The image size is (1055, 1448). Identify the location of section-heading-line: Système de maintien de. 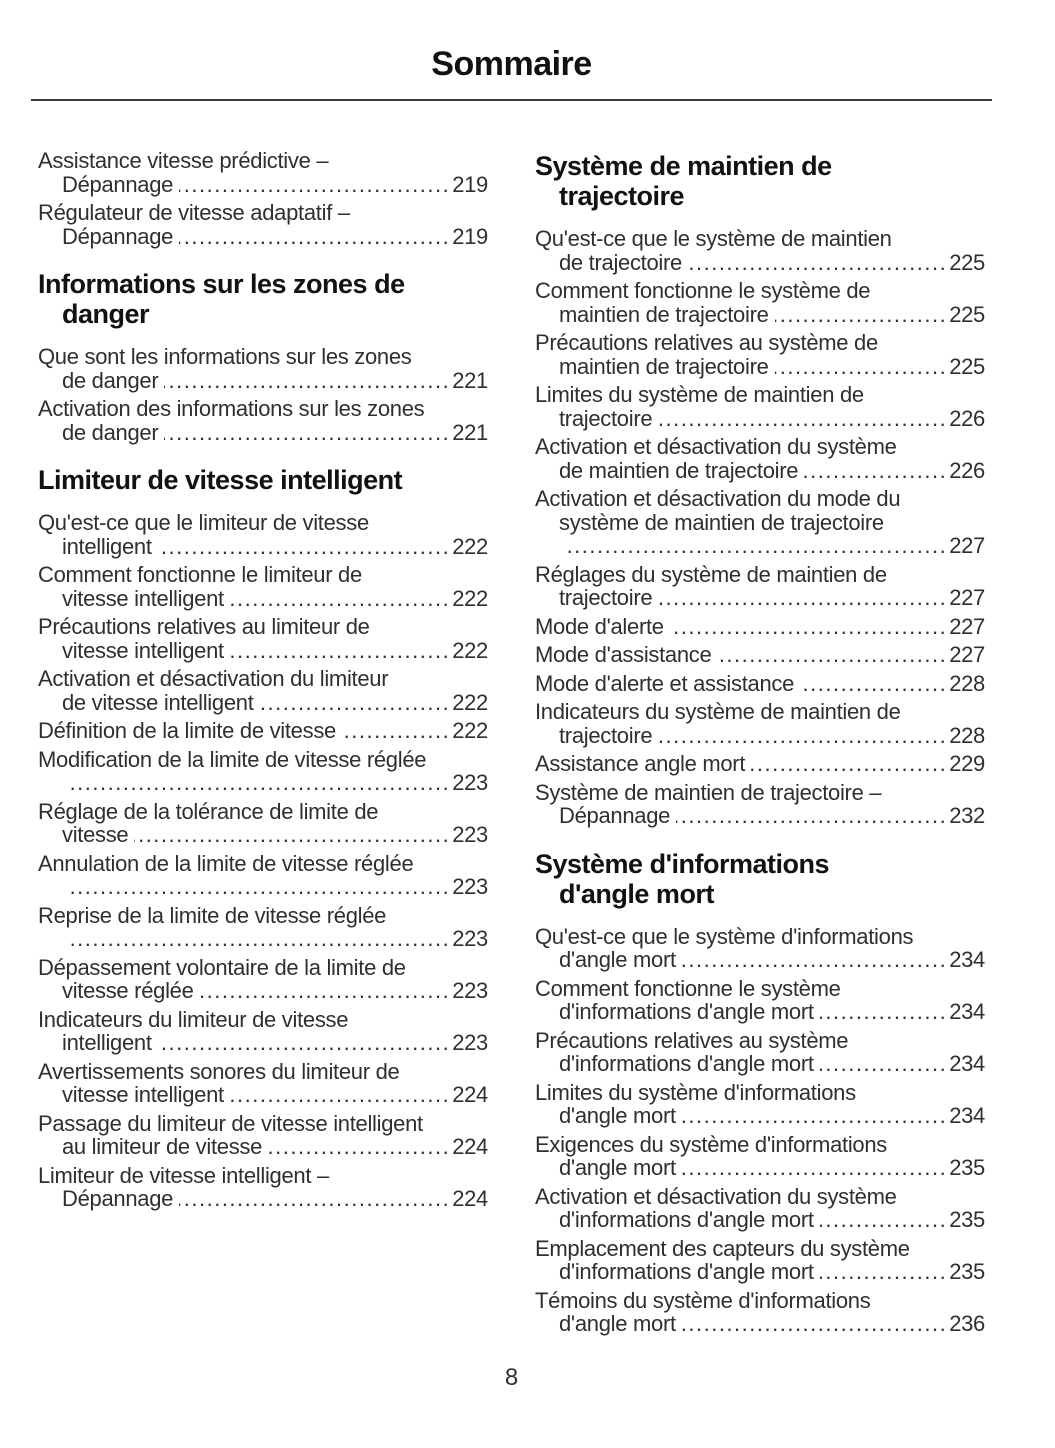
(683, 166).